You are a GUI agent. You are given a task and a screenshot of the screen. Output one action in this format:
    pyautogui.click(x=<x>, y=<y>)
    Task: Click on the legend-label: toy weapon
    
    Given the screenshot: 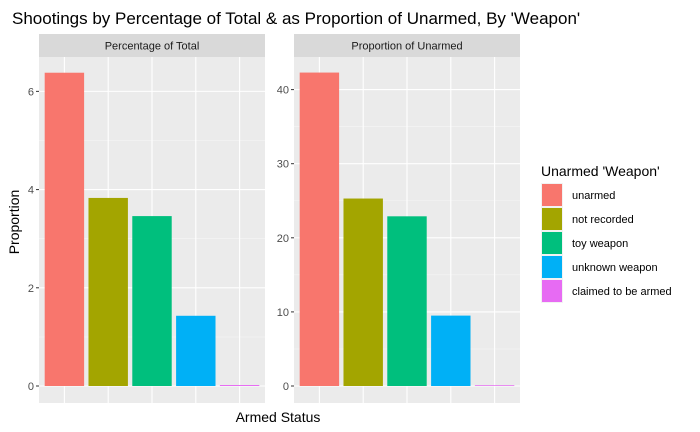 What is the action you would take?
    pyautogui.click(x=600, y=244)
    